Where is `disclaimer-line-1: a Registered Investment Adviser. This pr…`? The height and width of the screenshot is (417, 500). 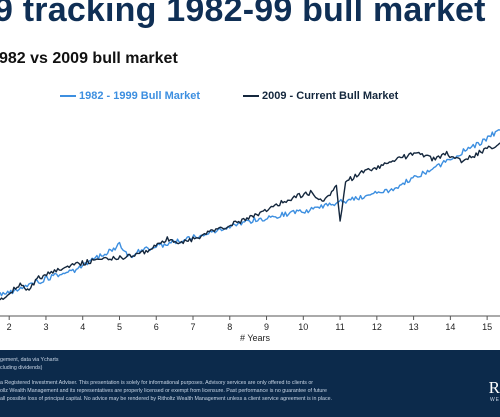
disclaimer-line-1: a Registered Investment Adviser. This pr… is located at coordinates (157, 383).